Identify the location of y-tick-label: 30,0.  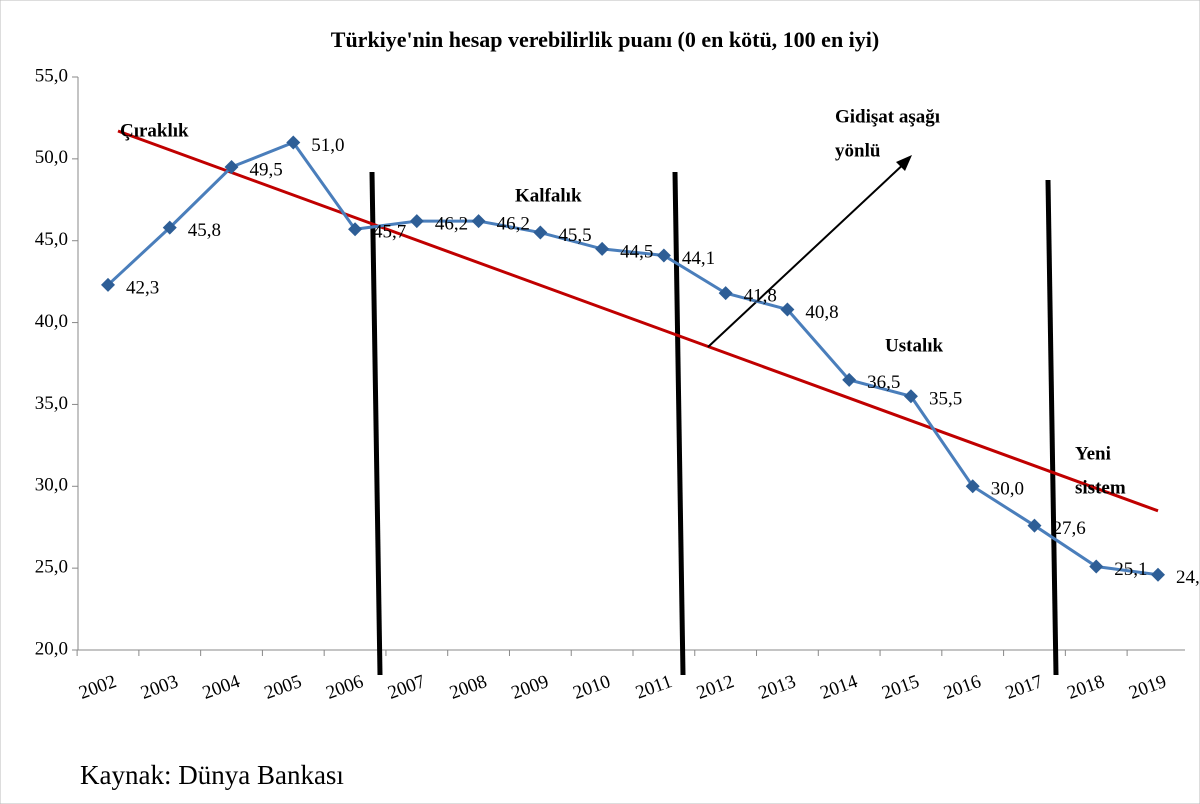
(51, 485).